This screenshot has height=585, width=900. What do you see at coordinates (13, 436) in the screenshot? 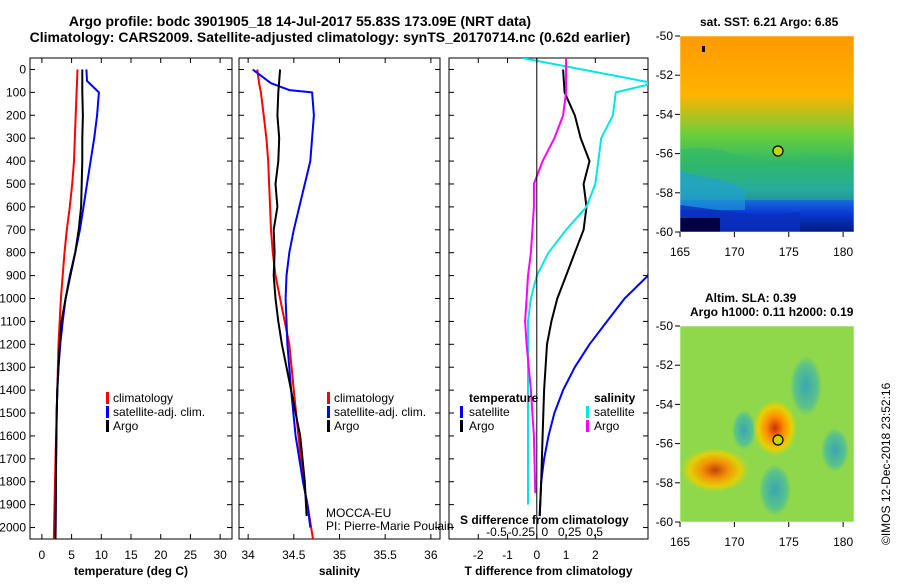
I see `depth-tick-label: 1600` at bounding box center [13, 436].